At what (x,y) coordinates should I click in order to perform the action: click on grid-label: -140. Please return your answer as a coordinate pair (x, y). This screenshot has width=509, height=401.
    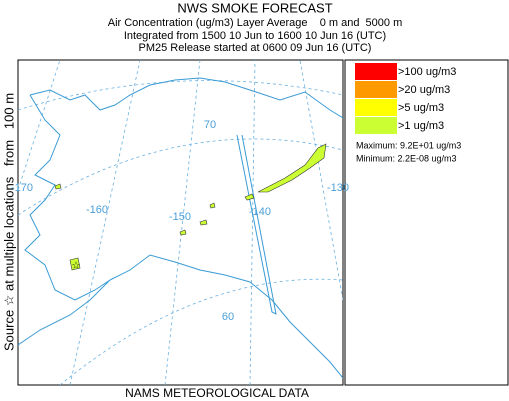
    Looking at the image, I should click on (260, 212).